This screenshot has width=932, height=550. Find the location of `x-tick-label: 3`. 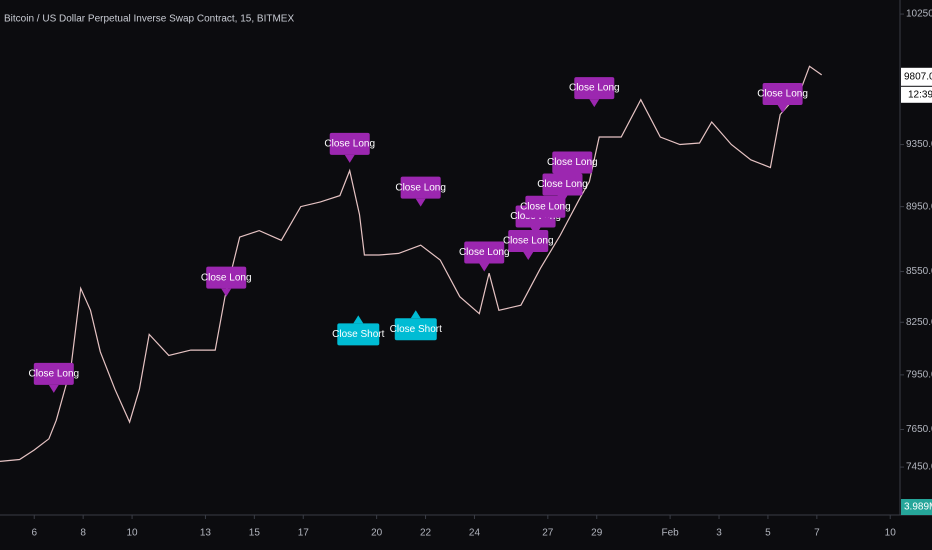

x-tick-label: 3 is located at coordinates (719, 533).